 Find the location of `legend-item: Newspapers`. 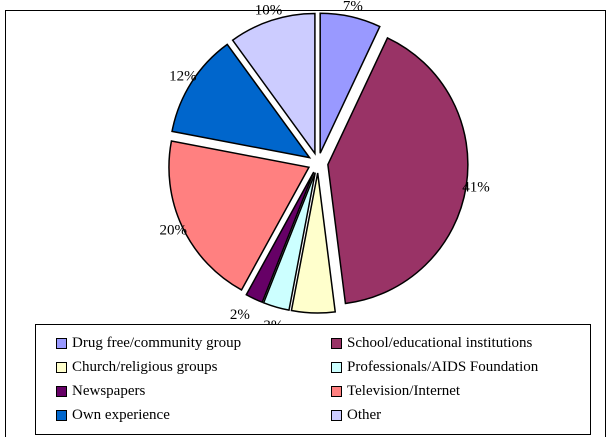

legend-item: Newspapers is located at coordinates (100, 391).